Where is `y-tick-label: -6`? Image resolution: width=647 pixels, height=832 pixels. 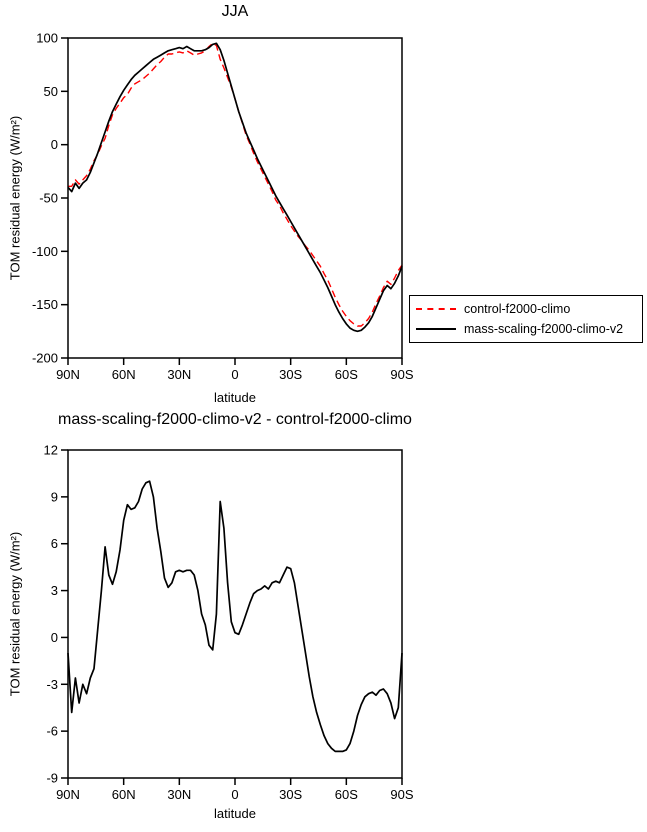 y-tick-label: -6 is located at coordinates (52, 731).